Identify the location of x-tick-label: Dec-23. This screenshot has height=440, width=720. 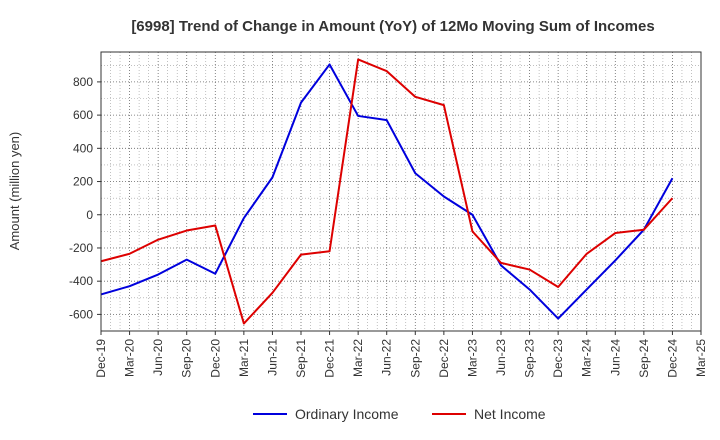
(558, 358).